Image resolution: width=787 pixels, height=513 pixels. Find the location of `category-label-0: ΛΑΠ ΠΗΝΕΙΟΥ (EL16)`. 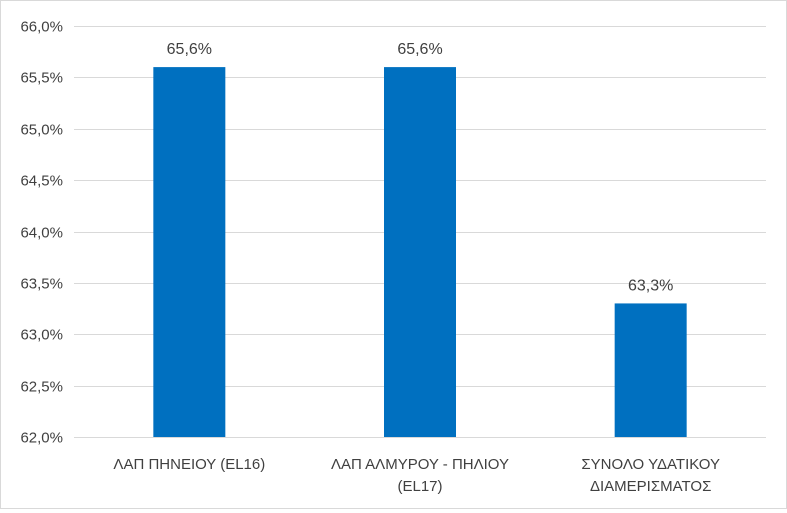

category-label-0: ΛΑΠ ΠΗΝΕΙΟΥ (EL16) is located at coordinates (189, 464).